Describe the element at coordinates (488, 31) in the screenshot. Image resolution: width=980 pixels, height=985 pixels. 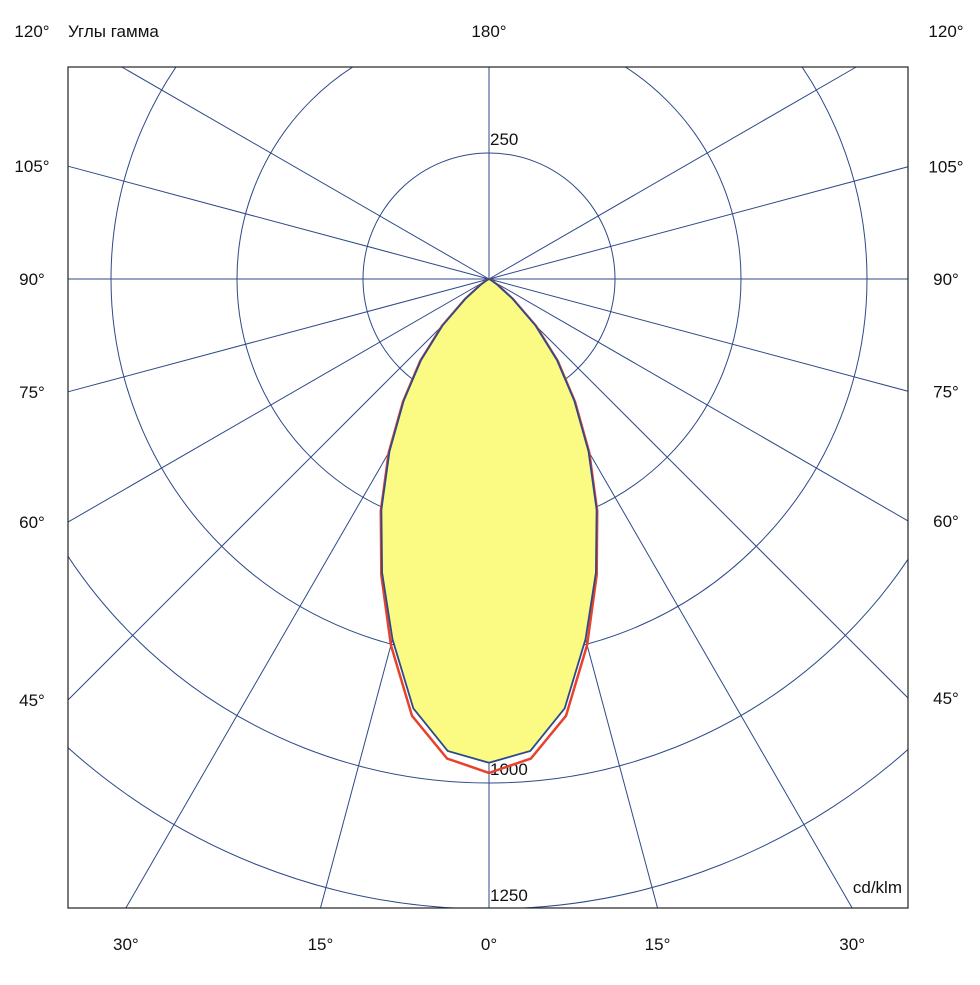
I see `angle-label: 180°` at that location.